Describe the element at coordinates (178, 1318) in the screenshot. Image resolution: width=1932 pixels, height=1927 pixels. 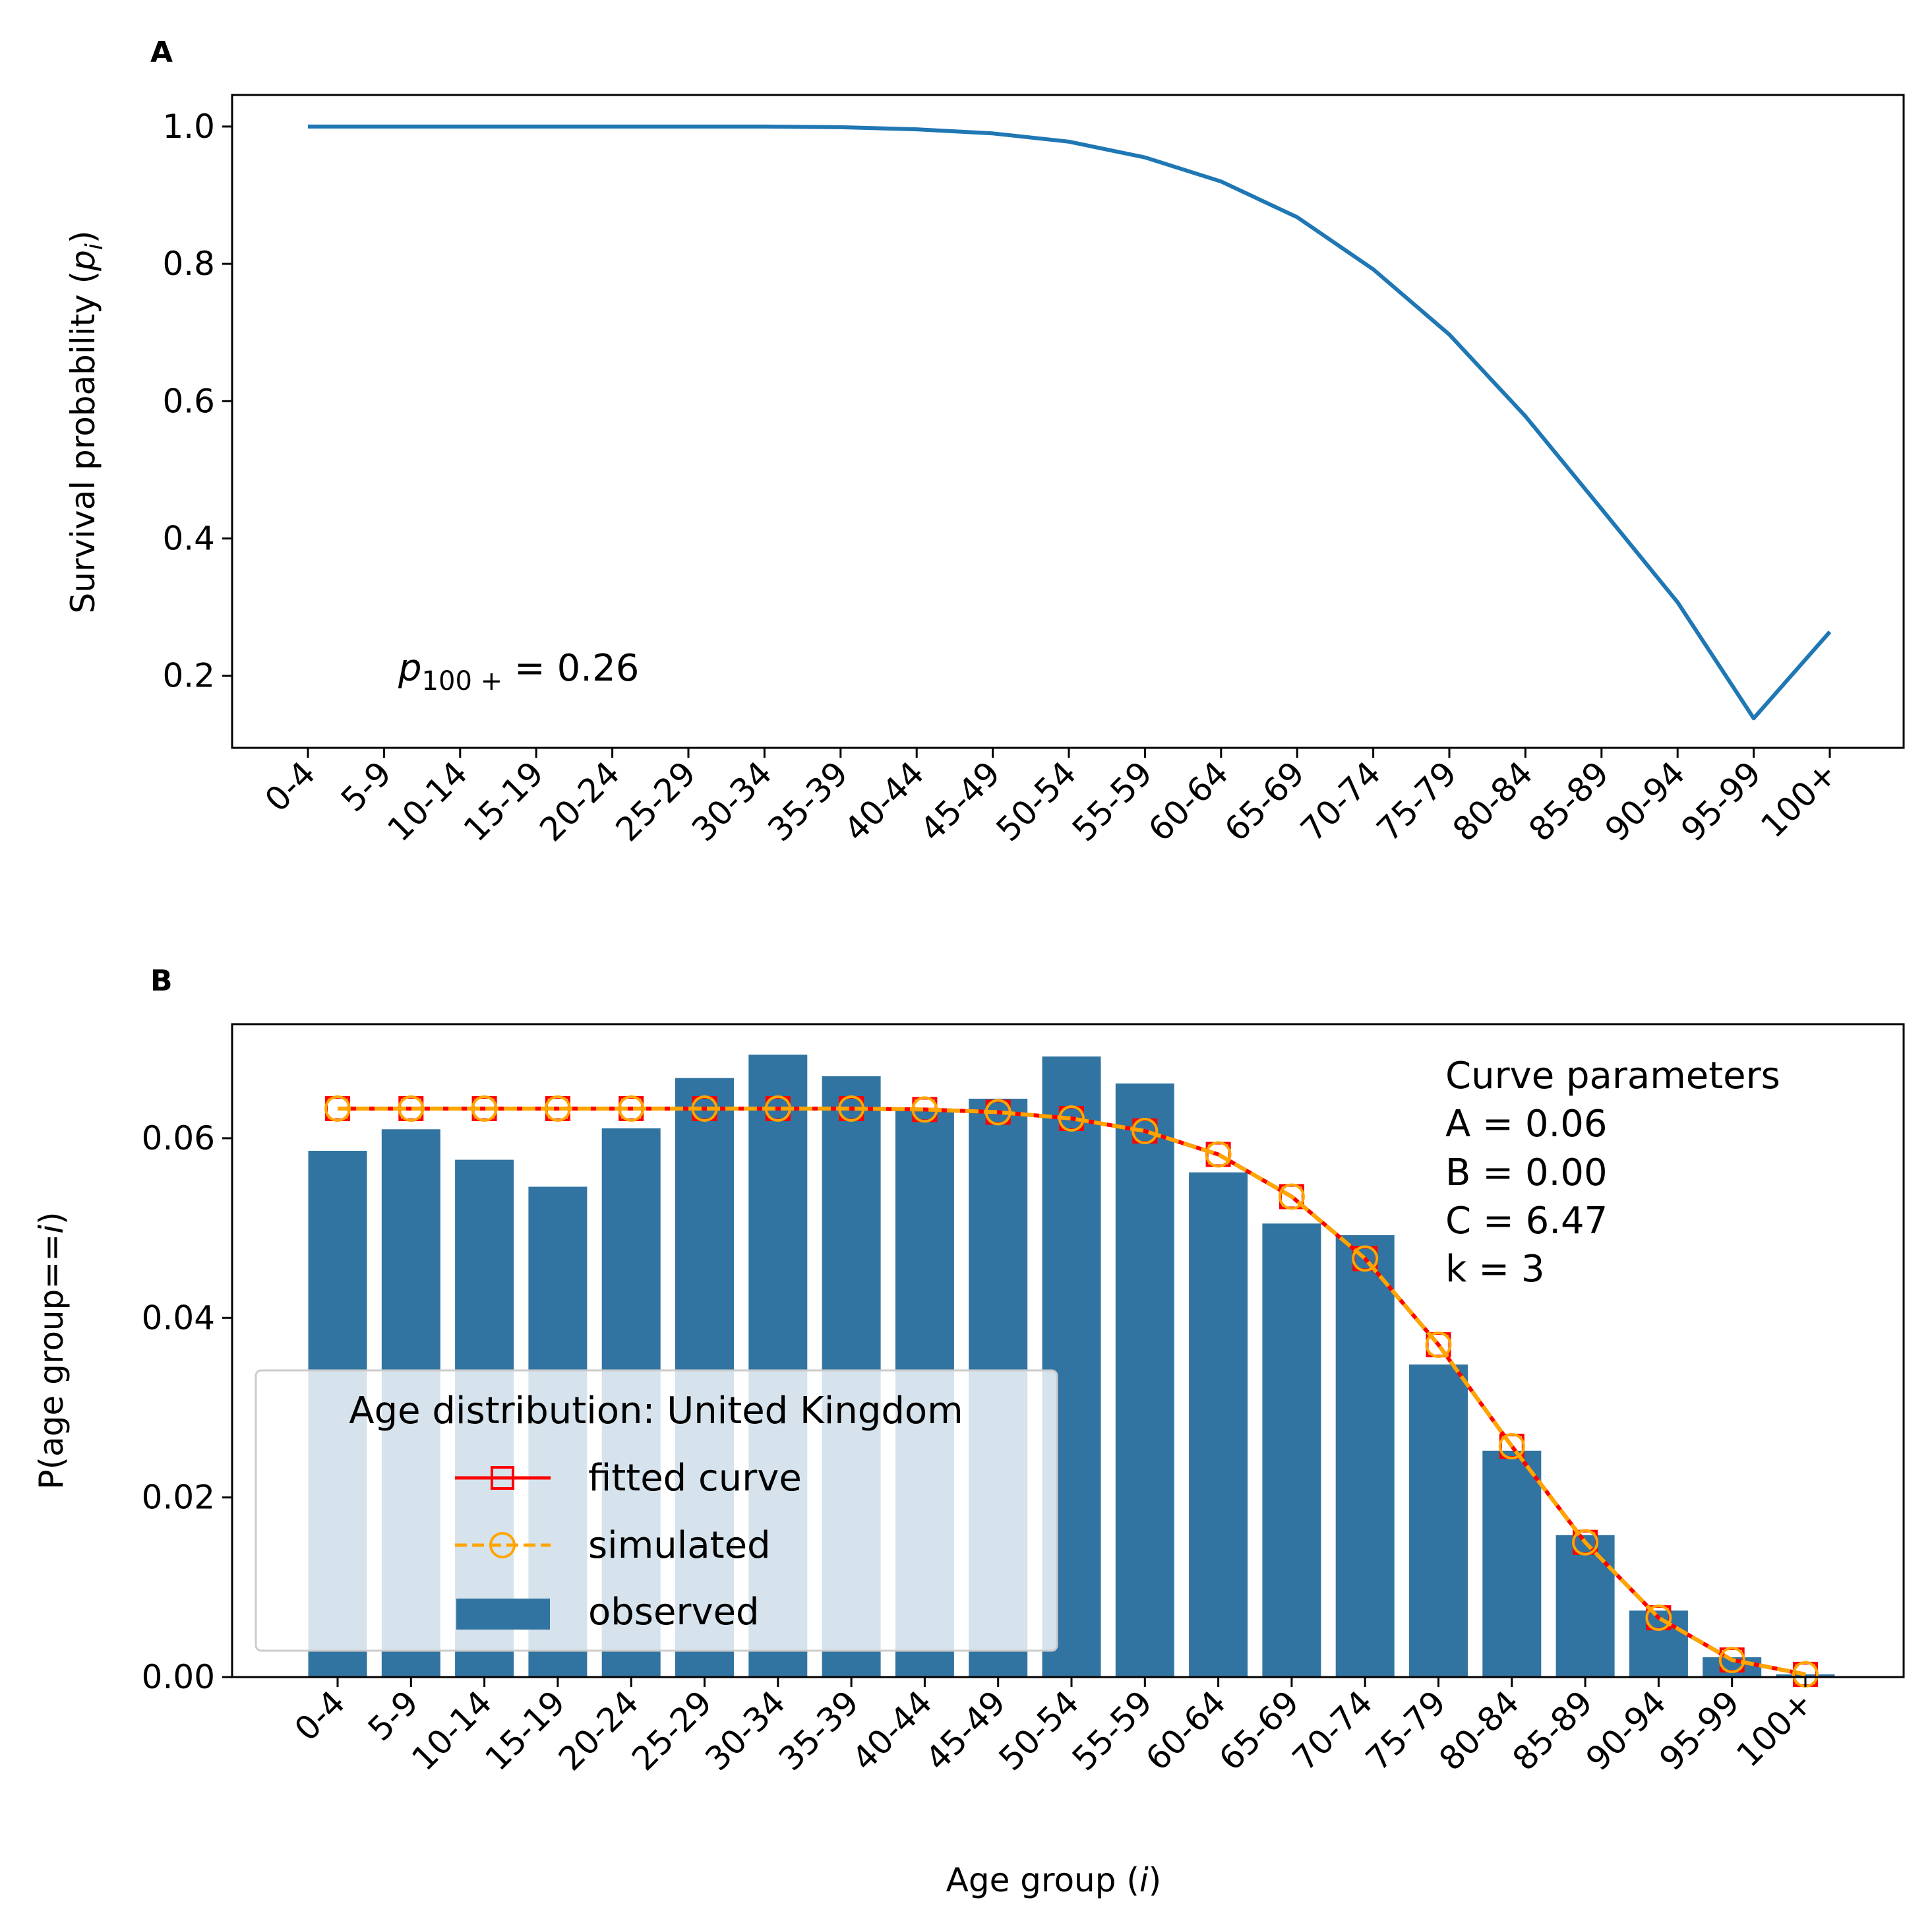
I see `y-tick-label: 0.04` at that location.